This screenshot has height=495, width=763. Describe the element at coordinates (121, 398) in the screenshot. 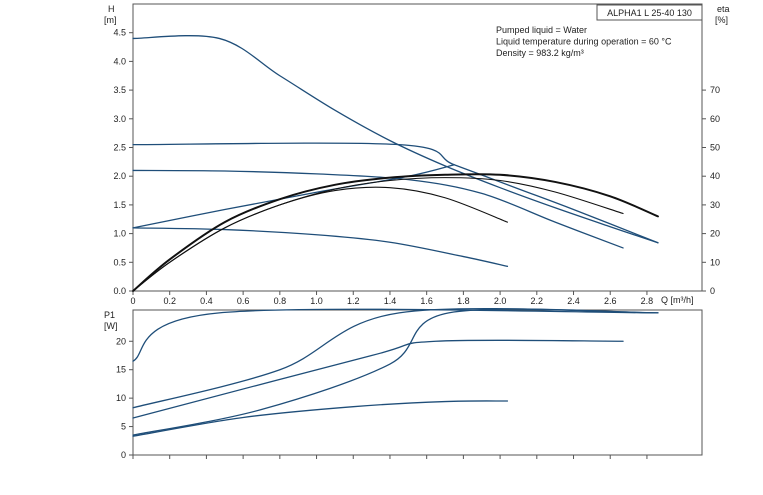

I see `p1-tick-label: 10` at that location.